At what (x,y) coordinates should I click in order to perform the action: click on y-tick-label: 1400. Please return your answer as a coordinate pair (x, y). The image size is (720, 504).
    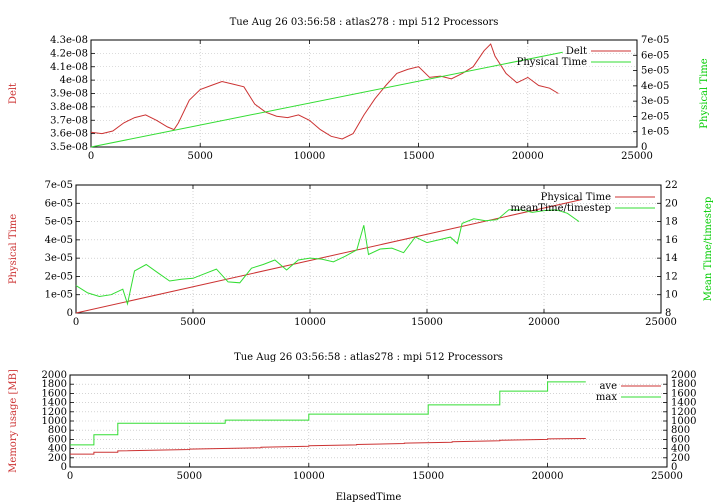
    Looking at the image, I should click on (54, 403).